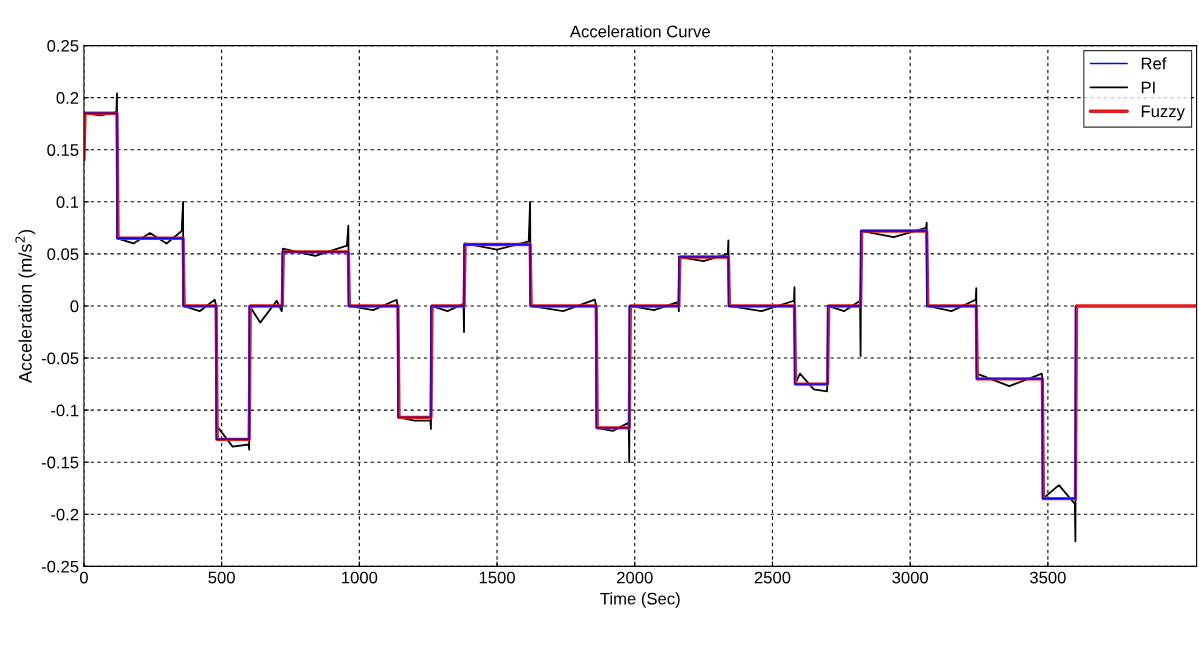 Image resolution: width=1199 pixels, height=651 pixels. Describe the element at coordinates (60, 358) in the screenshot. I see `y-tick-label: -0.05` at that location.